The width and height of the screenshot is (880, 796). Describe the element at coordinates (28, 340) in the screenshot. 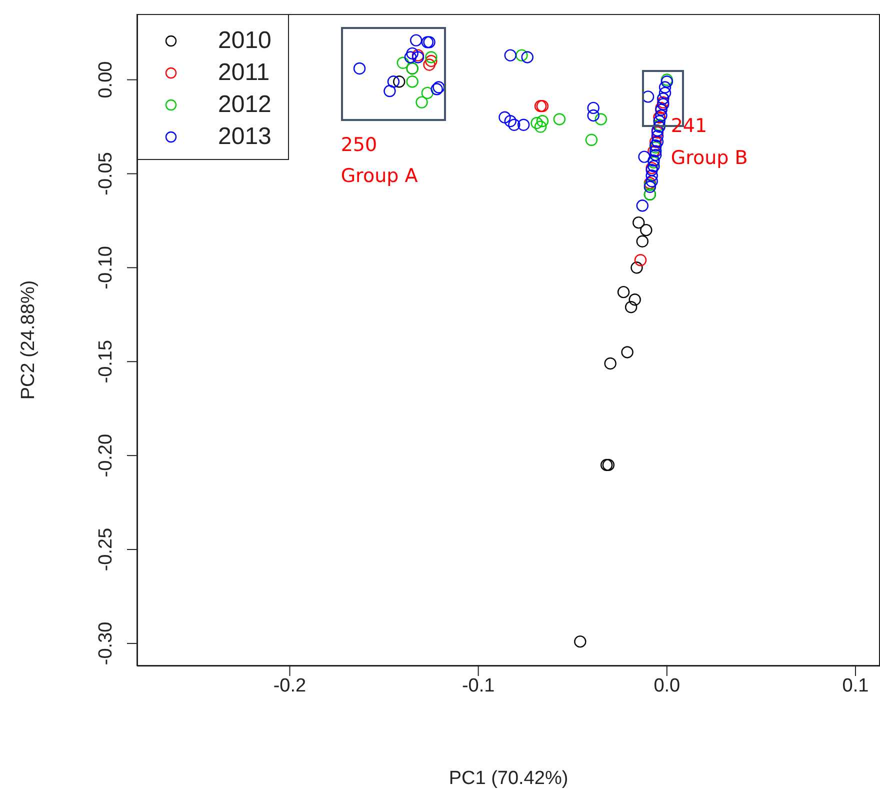

I see `y-axis-title: PC2 (24.88%)` at that location.